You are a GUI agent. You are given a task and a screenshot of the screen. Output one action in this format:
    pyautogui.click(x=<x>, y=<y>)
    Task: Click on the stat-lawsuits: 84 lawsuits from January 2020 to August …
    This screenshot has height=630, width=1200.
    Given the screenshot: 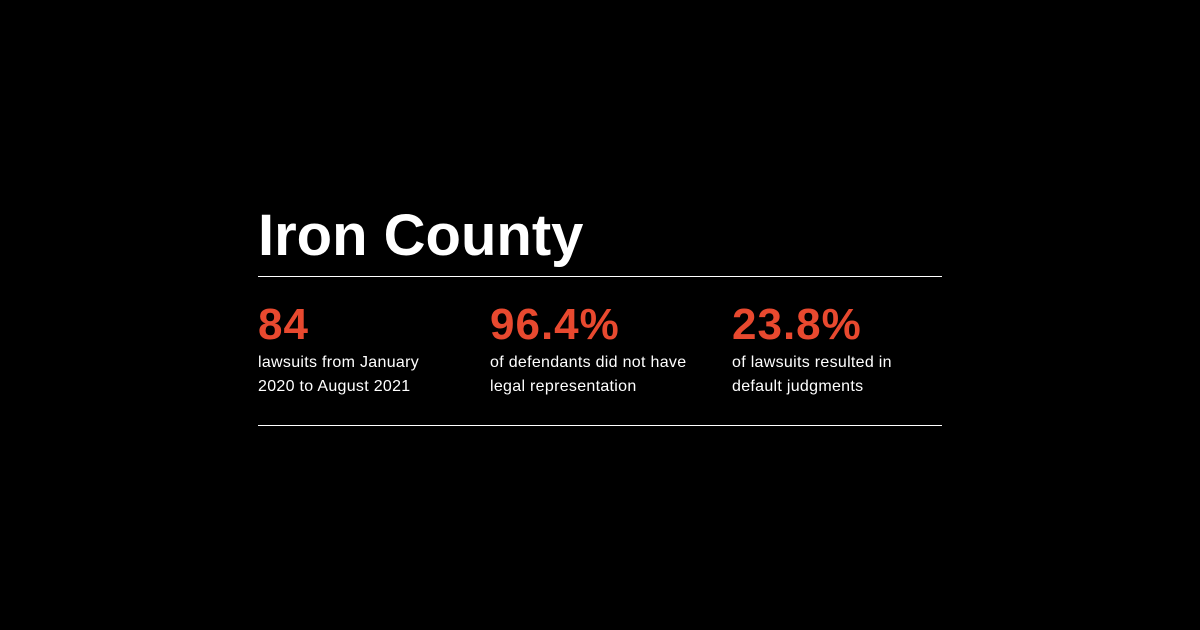 What is the action you would take?
    pyautogui.click(x=368, y=350)
    